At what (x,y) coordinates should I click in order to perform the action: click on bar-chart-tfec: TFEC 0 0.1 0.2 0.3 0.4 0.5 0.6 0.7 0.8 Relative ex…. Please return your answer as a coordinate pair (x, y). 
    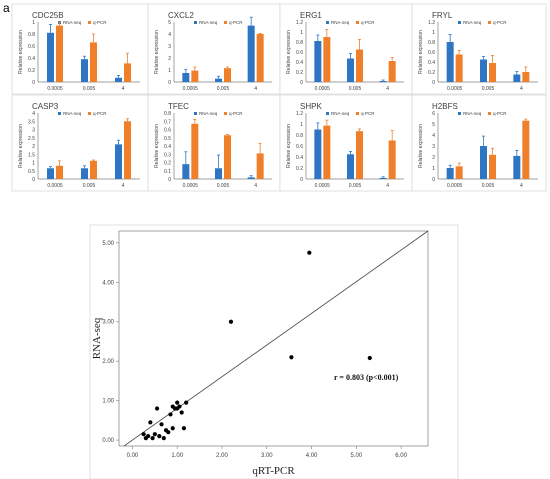
    Looking at the image, I should click on (214, 143).